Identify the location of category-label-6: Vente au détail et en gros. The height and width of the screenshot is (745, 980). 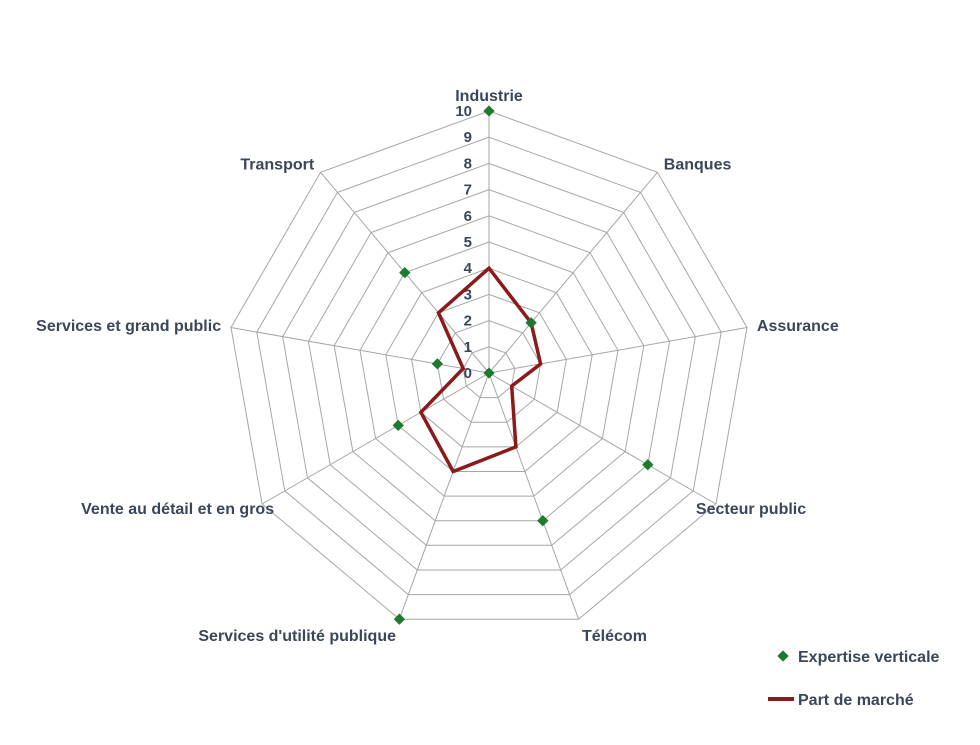
(177, 509).